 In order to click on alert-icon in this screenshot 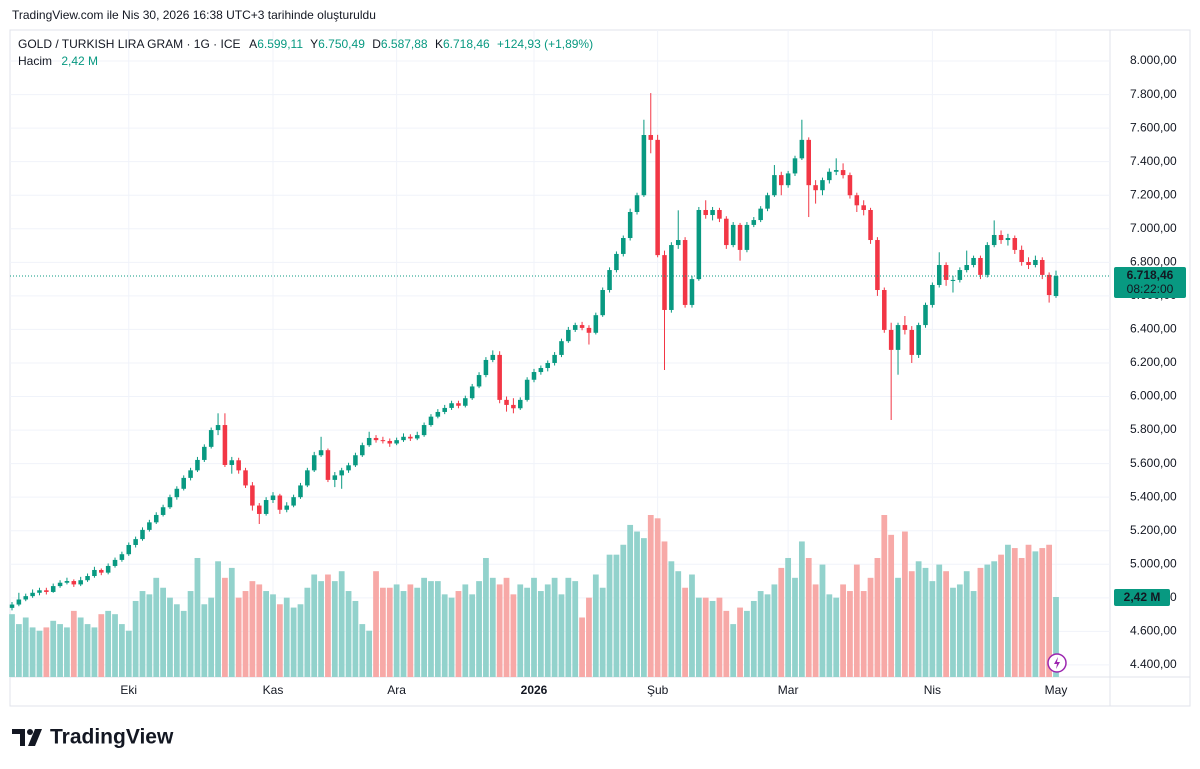, I will do `click(1057, 663)`.